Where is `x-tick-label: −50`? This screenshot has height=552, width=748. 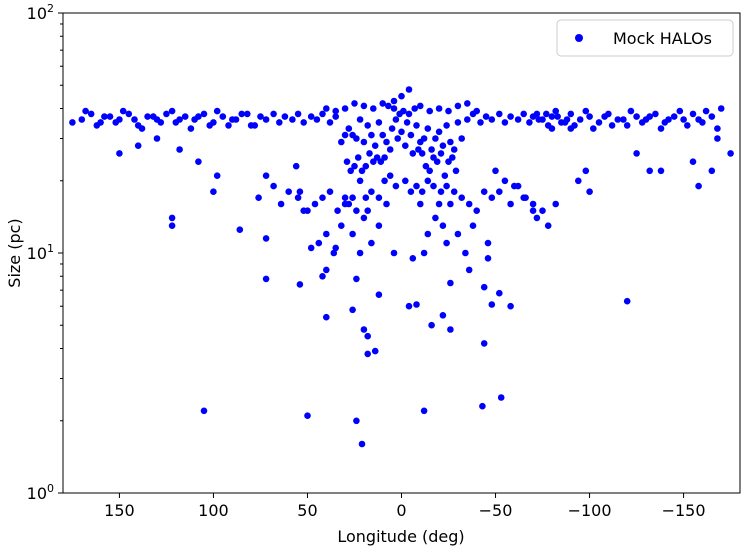 x-tick-label: −50 is located at coordinates (496, 510).